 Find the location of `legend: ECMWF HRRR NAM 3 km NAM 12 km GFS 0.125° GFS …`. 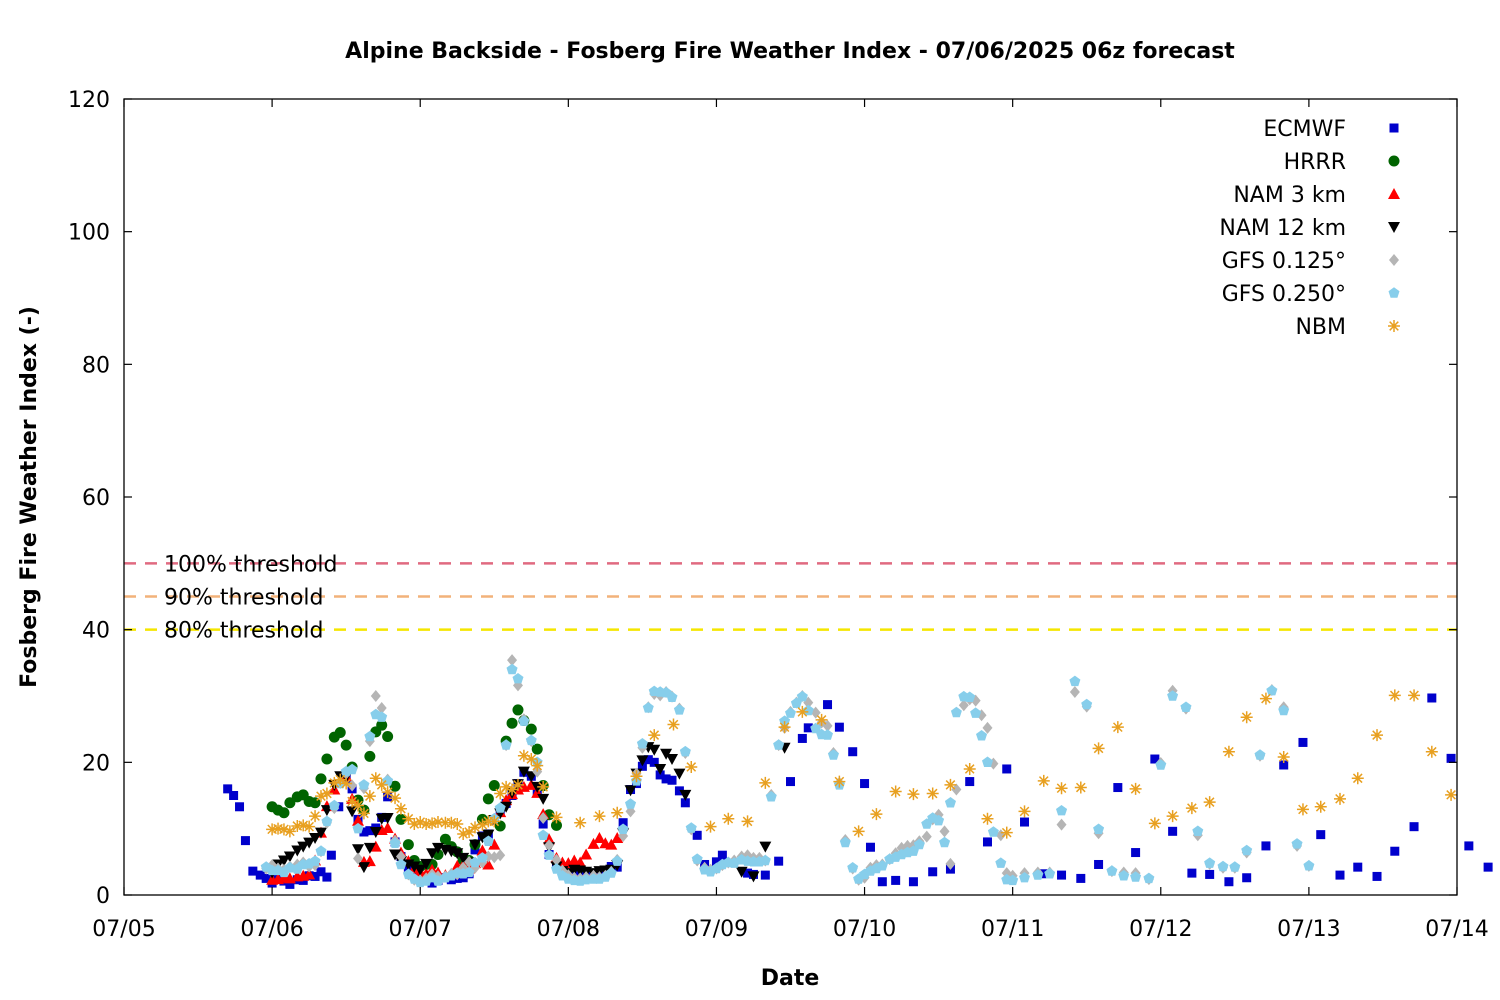

legend: ECMWF HRRR NAM 3 km NAM 12 km GFS 0.125° GFS … is located at coordinates (1309, 228).